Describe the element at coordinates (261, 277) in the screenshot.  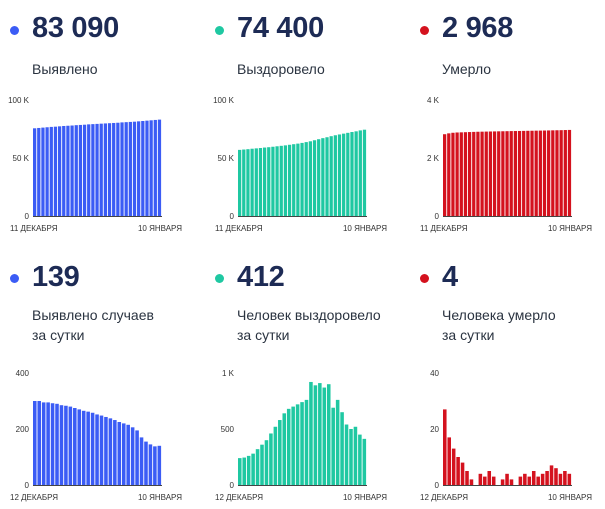
I see `daily-recovered-value: 412` at that location.